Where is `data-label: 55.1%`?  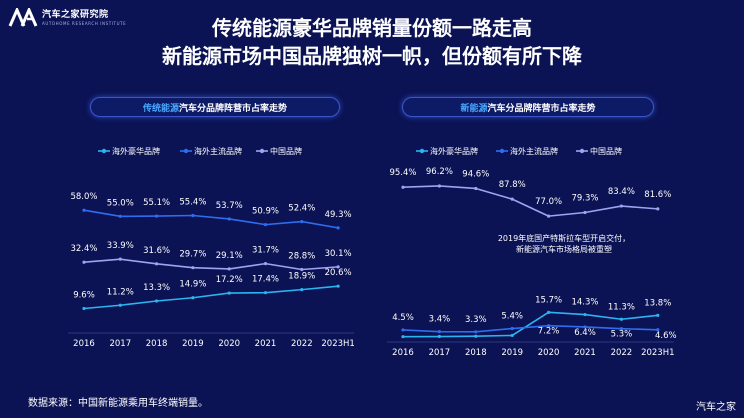
data-label: 55.1% is located at coordinates (156, 203).